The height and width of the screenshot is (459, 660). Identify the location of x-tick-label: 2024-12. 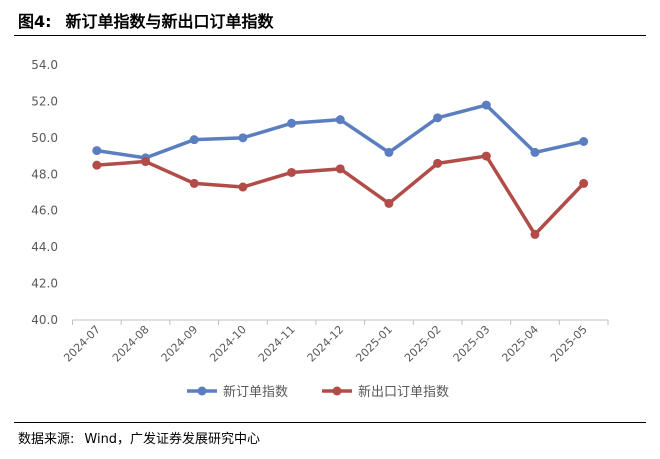
(326, 344).